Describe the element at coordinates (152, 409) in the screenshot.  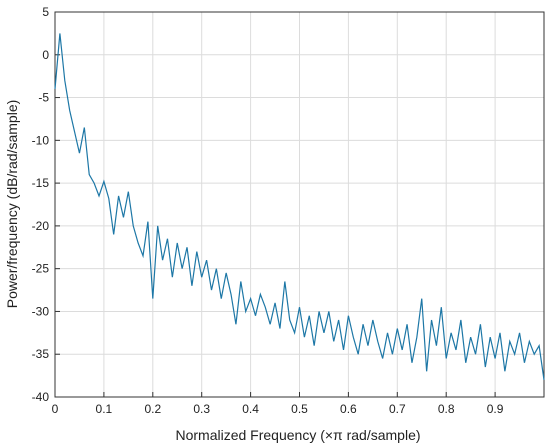
I see `x-tick-label: 0.2` at that location.